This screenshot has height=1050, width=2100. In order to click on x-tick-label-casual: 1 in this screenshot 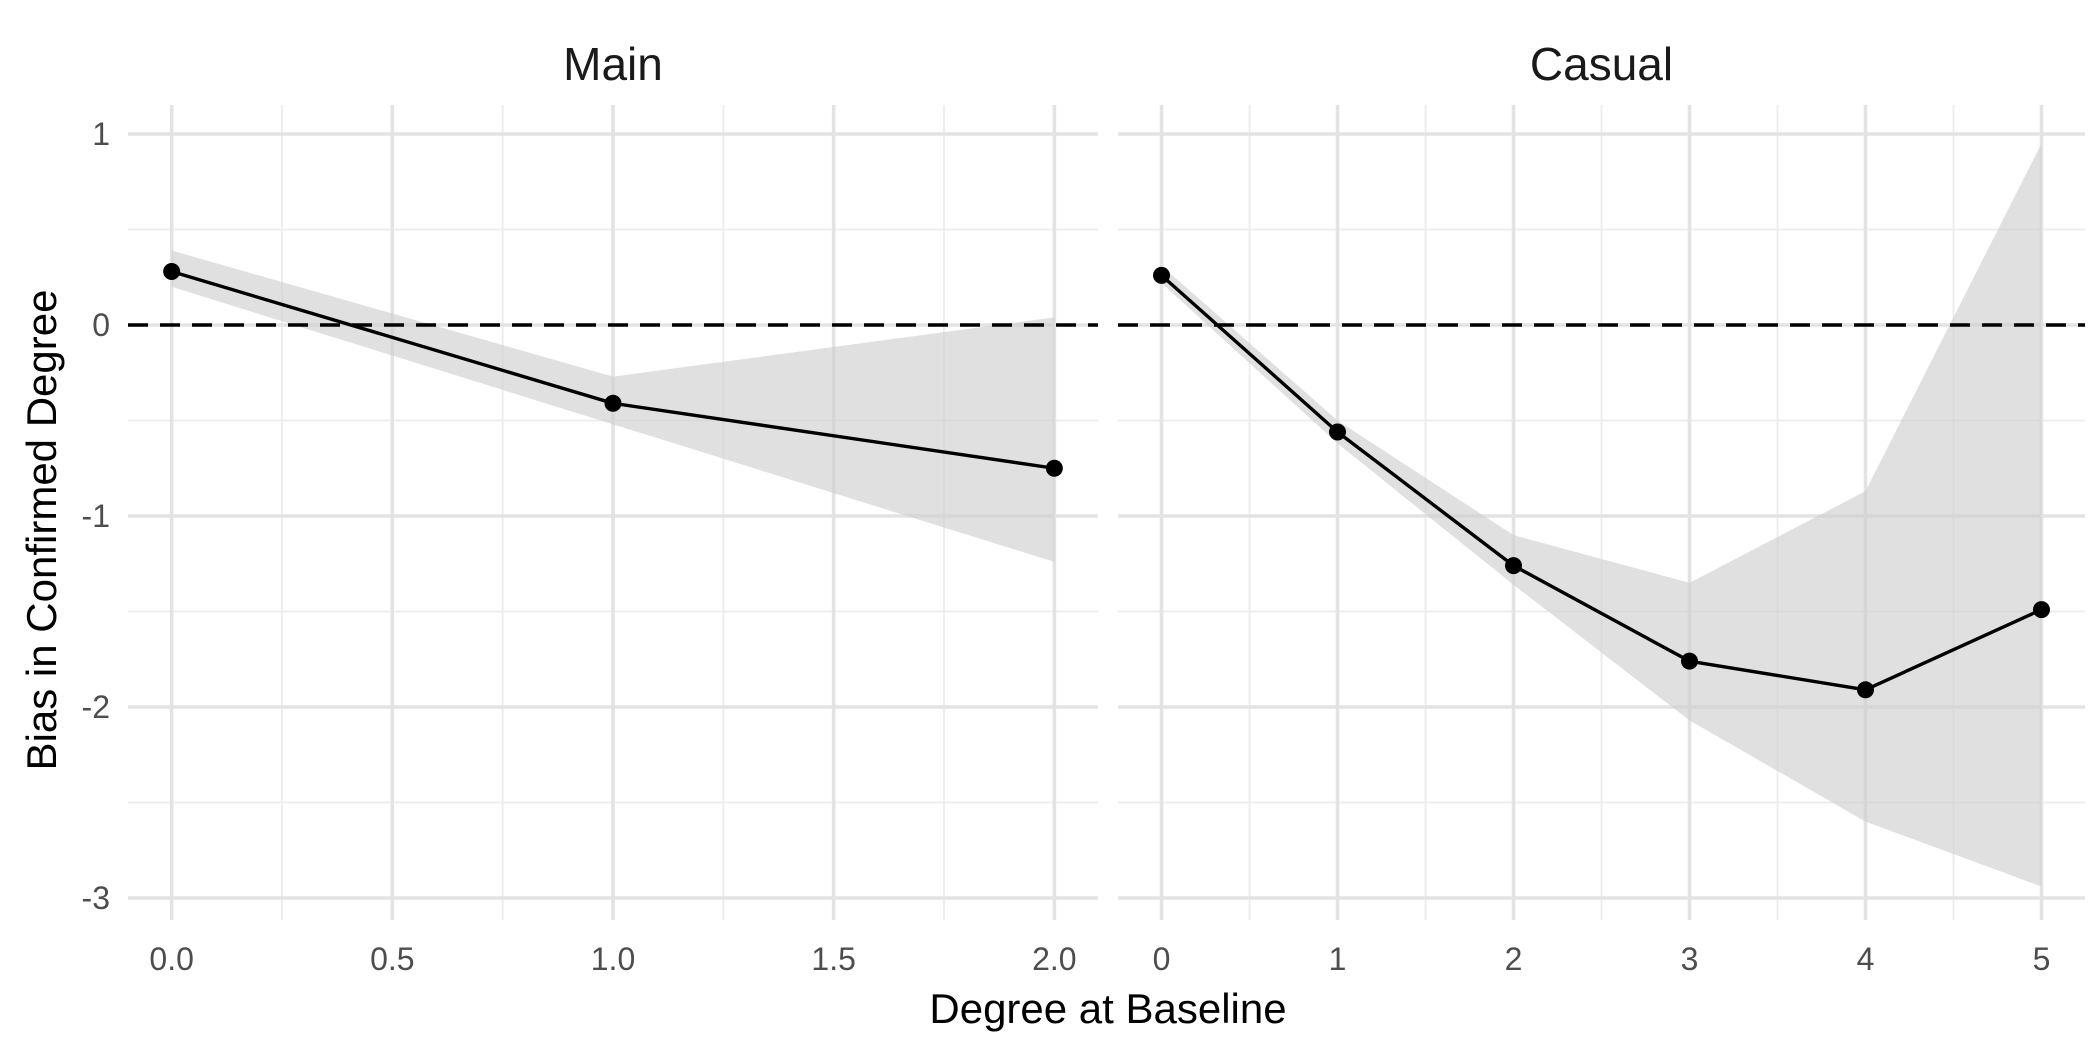, I will do `click(1338, 959)`.